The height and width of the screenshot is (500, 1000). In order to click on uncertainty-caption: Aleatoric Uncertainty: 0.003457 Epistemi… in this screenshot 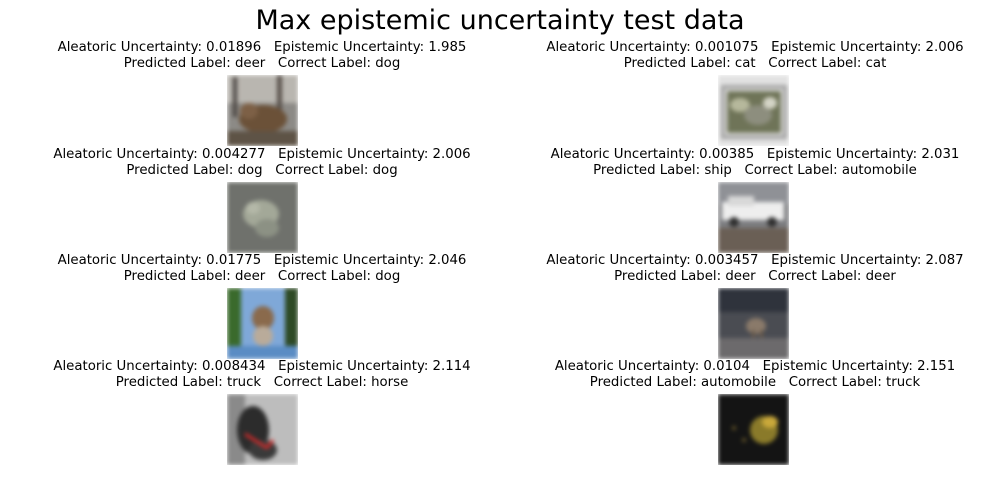, I will do `click(755, 260)`.